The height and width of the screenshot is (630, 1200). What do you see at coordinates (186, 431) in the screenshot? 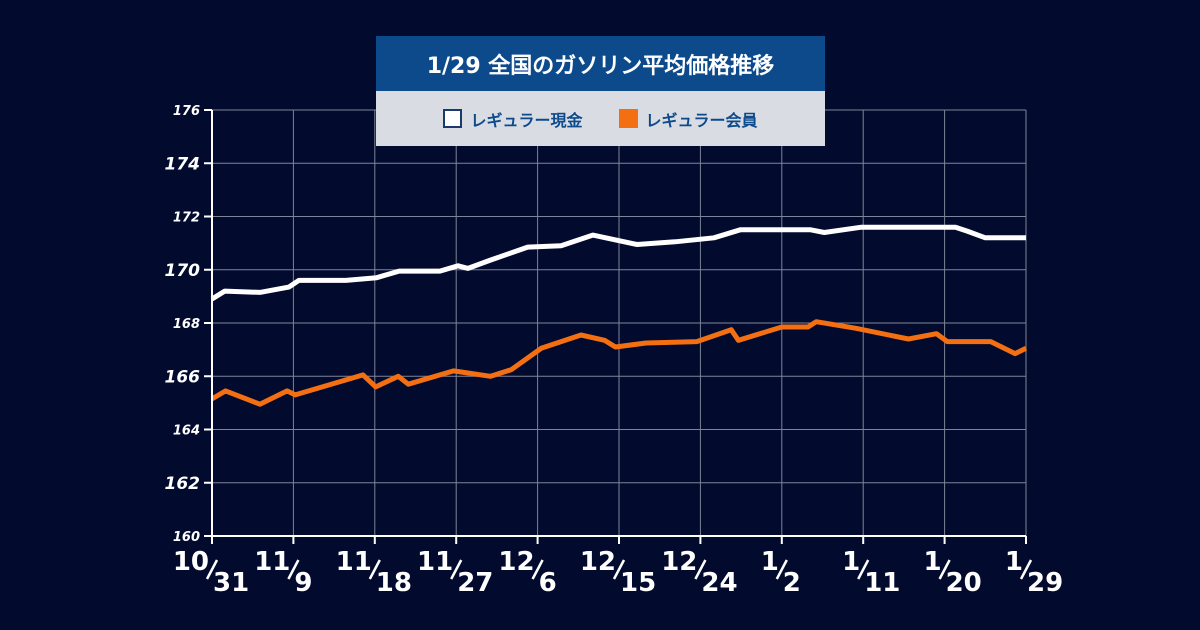
I see `y-tick-label: 164` at bounding box center [186, 431].